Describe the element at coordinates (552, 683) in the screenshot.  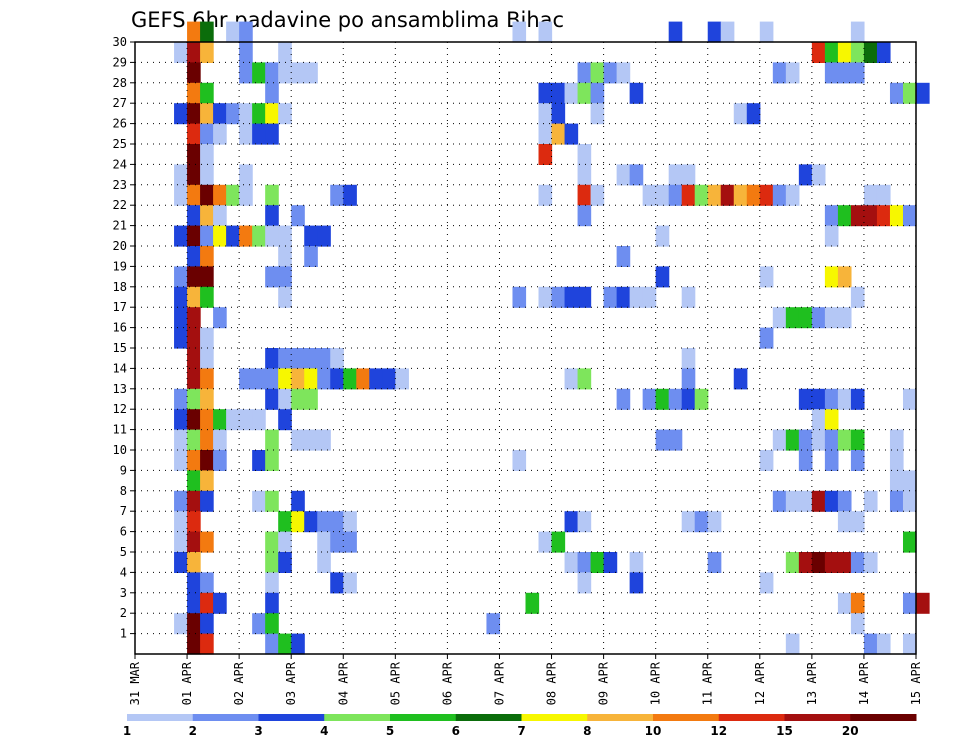
I see `x-tick-label: 08 APR` at that location.